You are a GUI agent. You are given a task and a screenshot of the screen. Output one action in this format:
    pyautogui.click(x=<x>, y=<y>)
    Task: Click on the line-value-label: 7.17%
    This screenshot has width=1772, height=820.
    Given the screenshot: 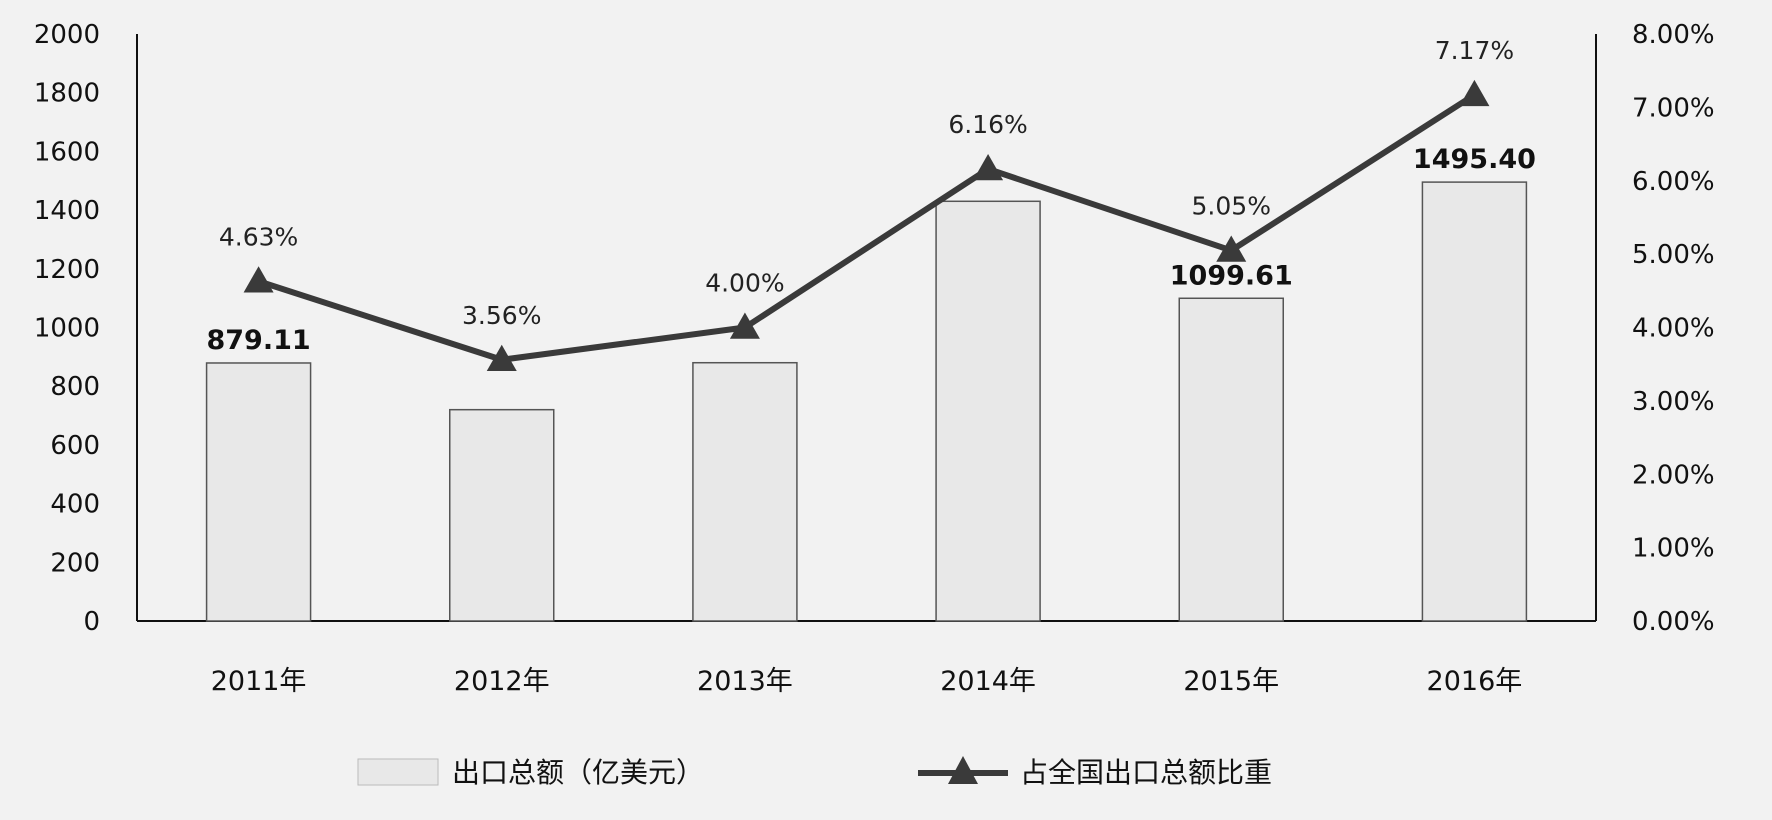 What is the action you would take?
    pyautogui.click(x=1474, y=50)
    